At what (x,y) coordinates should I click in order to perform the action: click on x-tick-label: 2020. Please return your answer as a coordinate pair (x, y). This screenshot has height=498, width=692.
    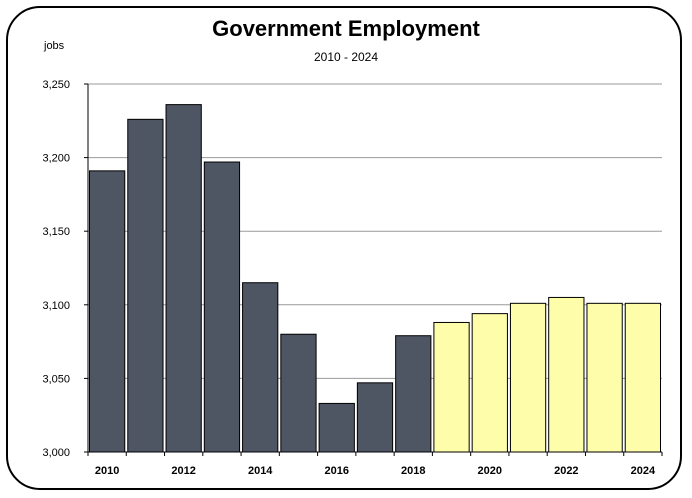
    Looking at the image, I should click on (490, 471).